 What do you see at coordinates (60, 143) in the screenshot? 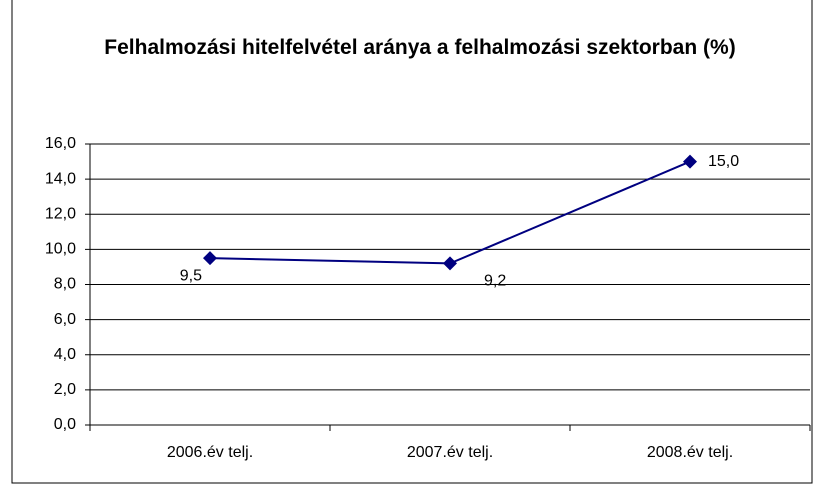
I see `y-tick-label: 16,0` at bounding box center [60, 143].